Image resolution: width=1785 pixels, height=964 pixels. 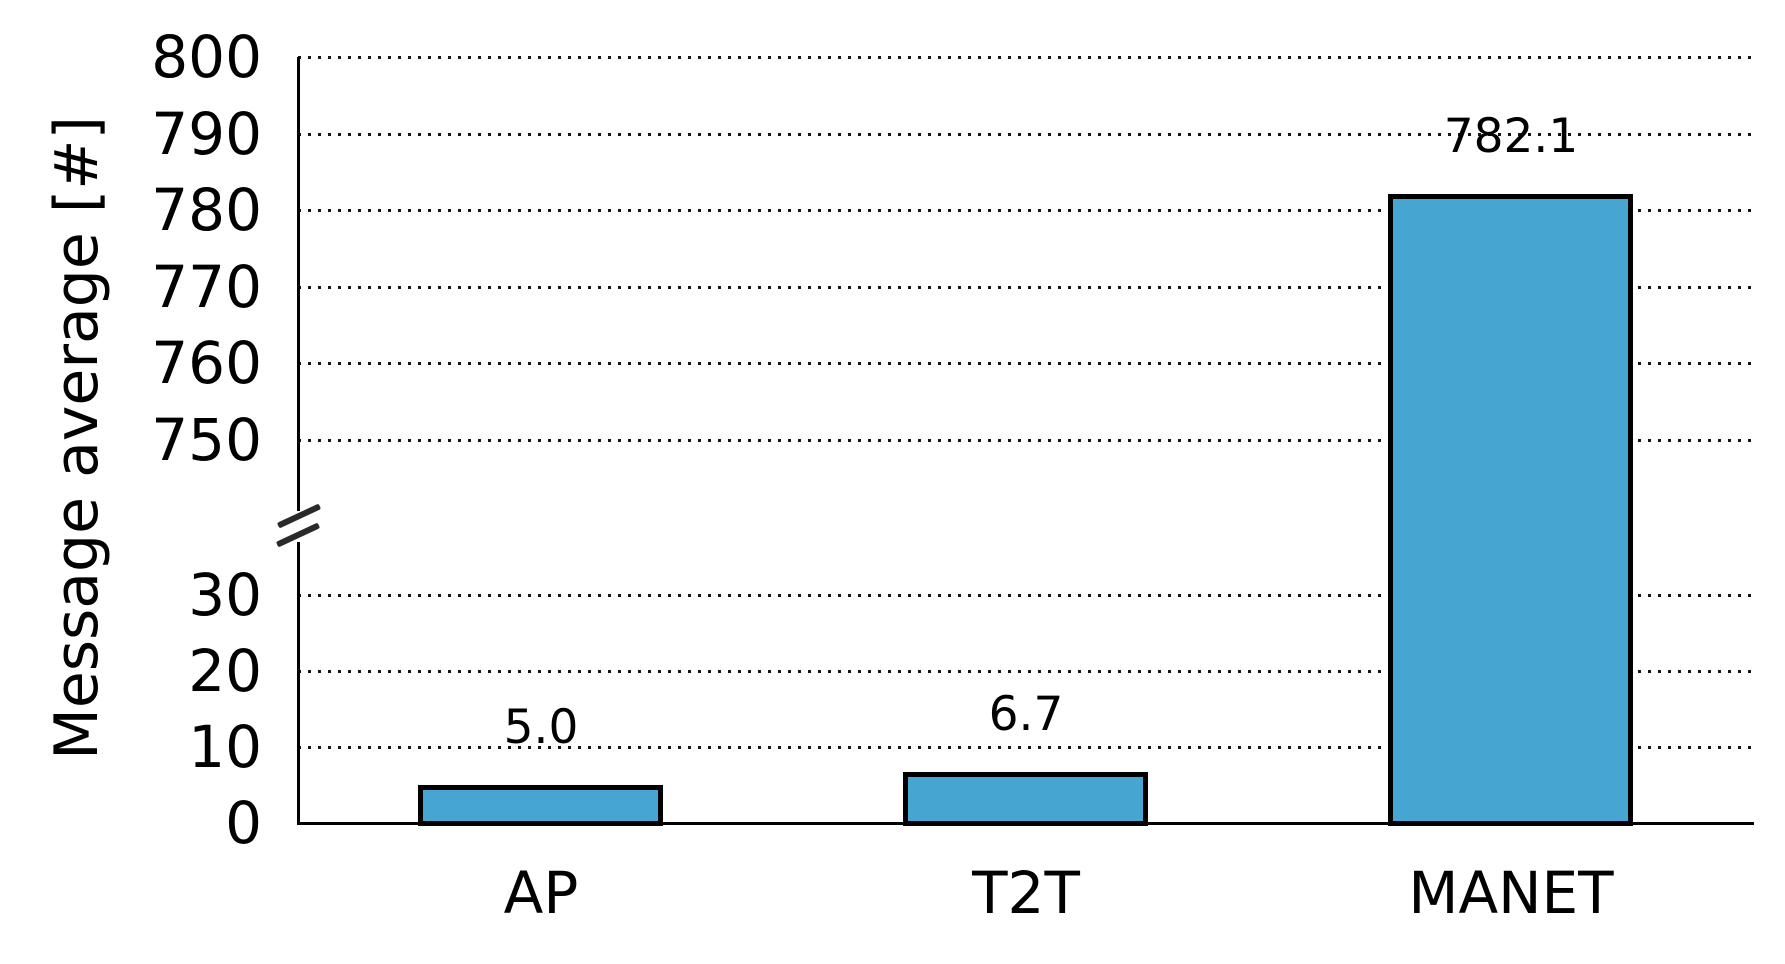 I want to click on y-tick-label-0: 0, so click(x=243, y=823).